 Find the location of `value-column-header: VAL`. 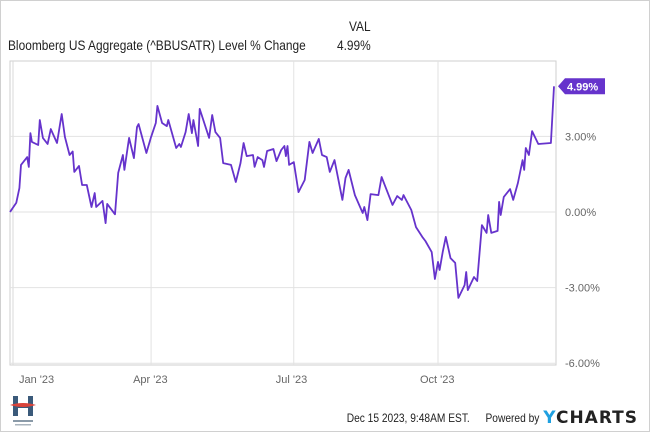

value-column-header: VAL is located at coordinates (360, 26).